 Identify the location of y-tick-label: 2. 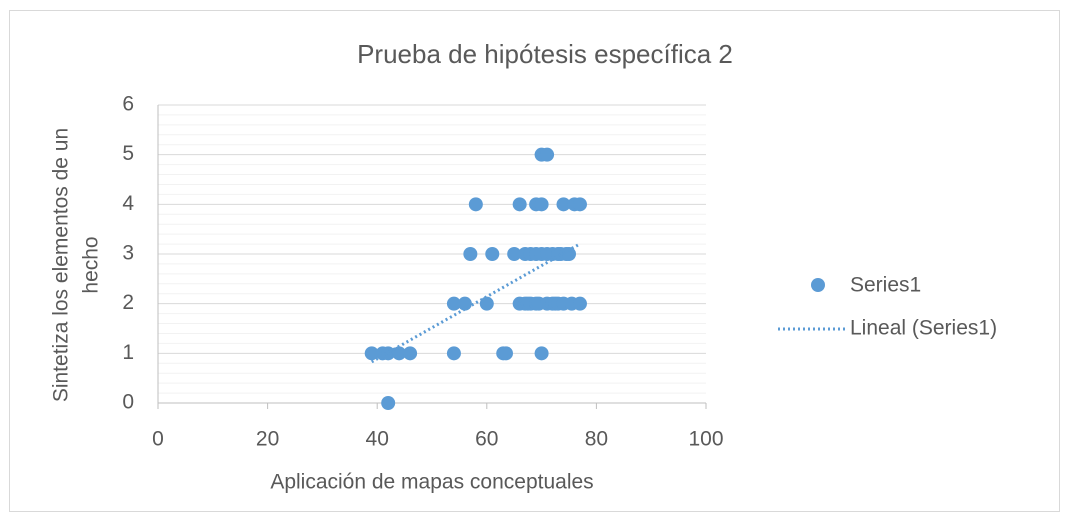
(128, 302).